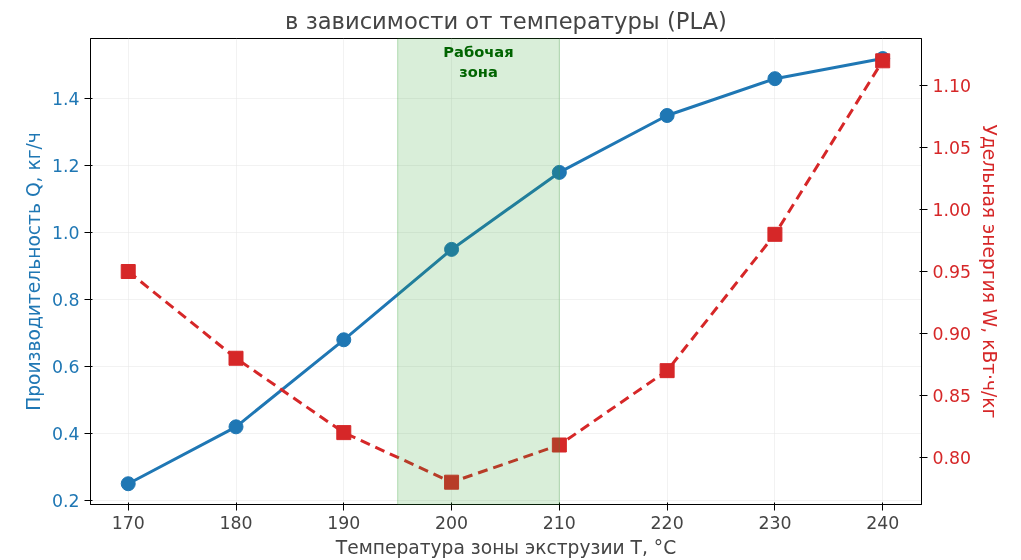  I want to click on y2-tick-label: 1.10, so click(952, 86).